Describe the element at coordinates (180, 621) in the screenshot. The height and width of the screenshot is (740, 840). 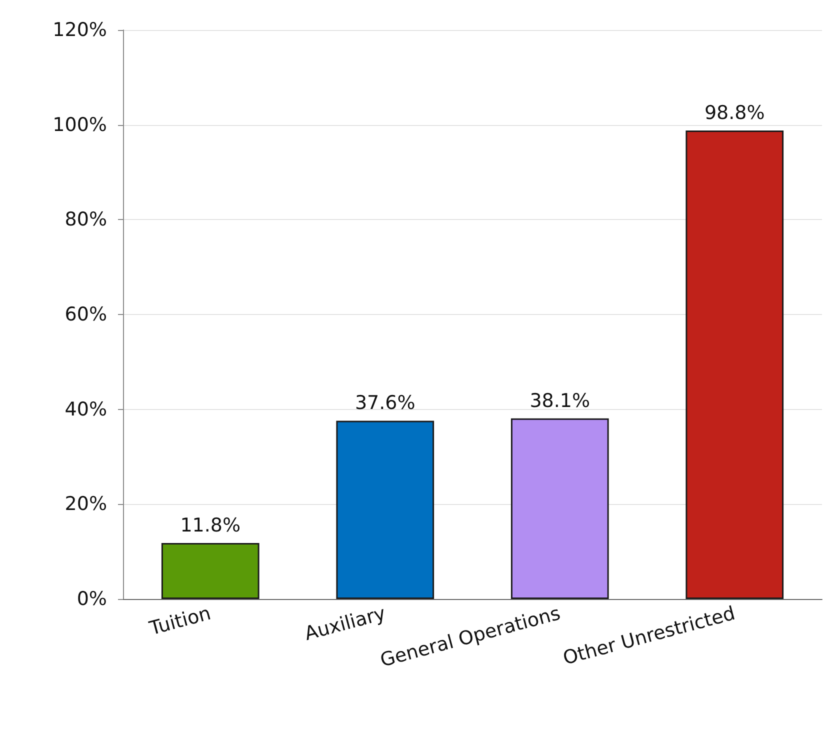
I see `x-tick-label: Tuition` at that location.